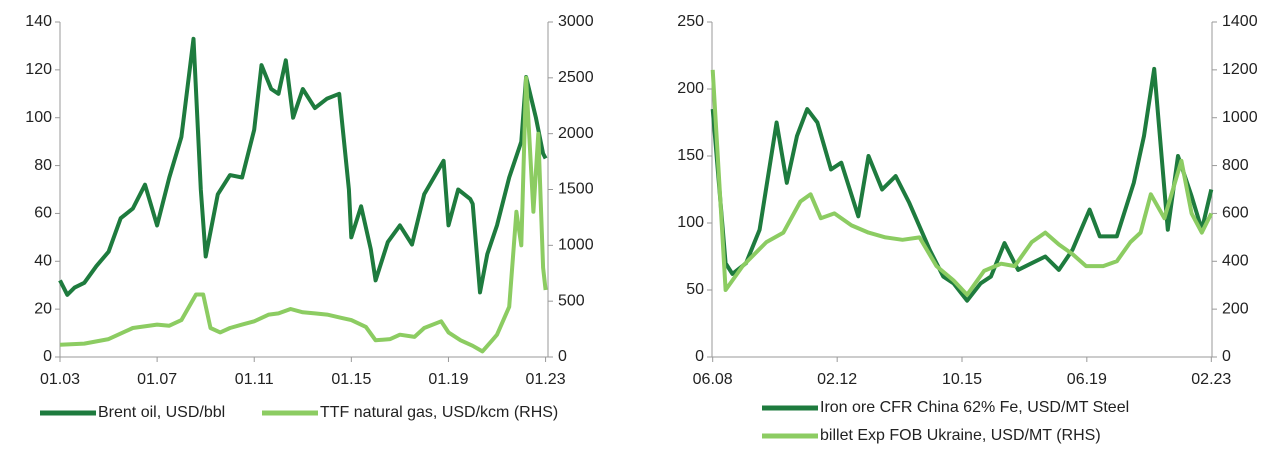  I want to click on x-tick-label: 02.12, so click(837, 379).